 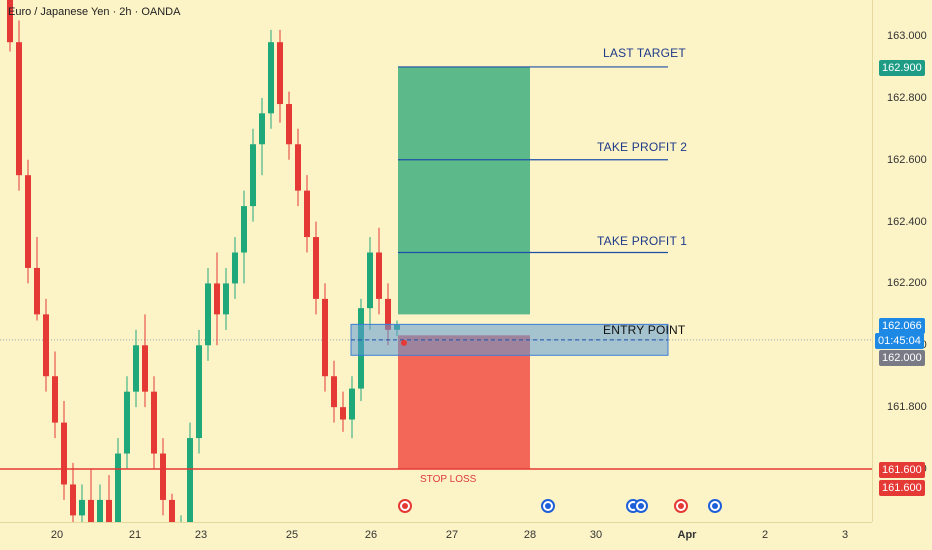 I want to click on time-label: 21, so click(x=135, y=535).